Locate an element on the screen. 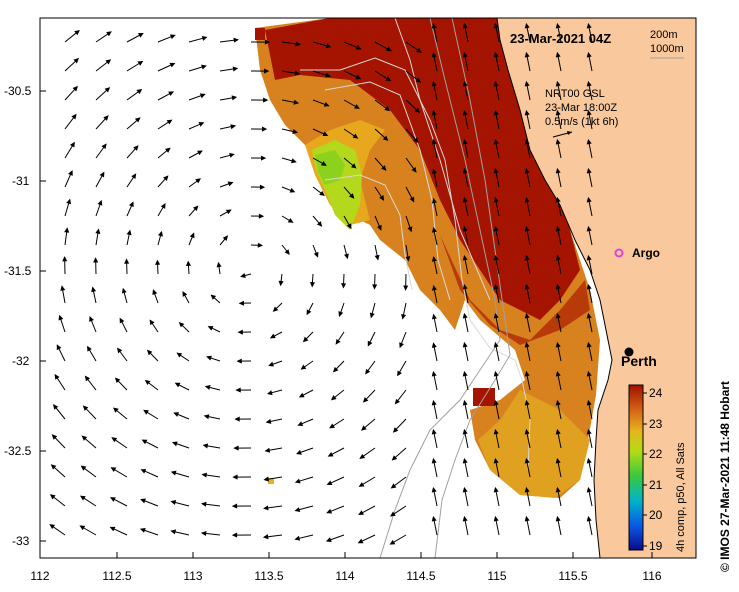 This screenshot has width=739, height=592. map-title: 23-Mar-2021 04Z is located at coordinates (560, 38).